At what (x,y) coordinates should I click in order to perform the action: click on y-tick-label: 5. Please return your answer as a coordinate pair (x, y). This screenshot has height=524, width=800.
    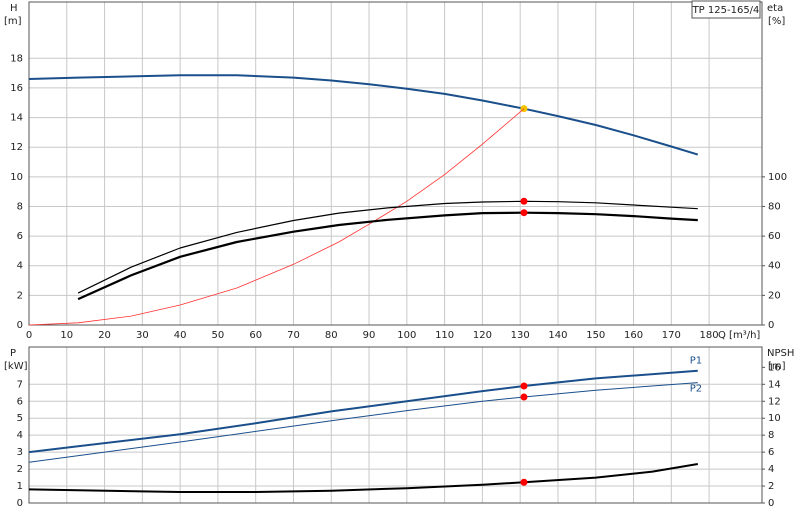
    Looking at the image, I should click on (20, 418).